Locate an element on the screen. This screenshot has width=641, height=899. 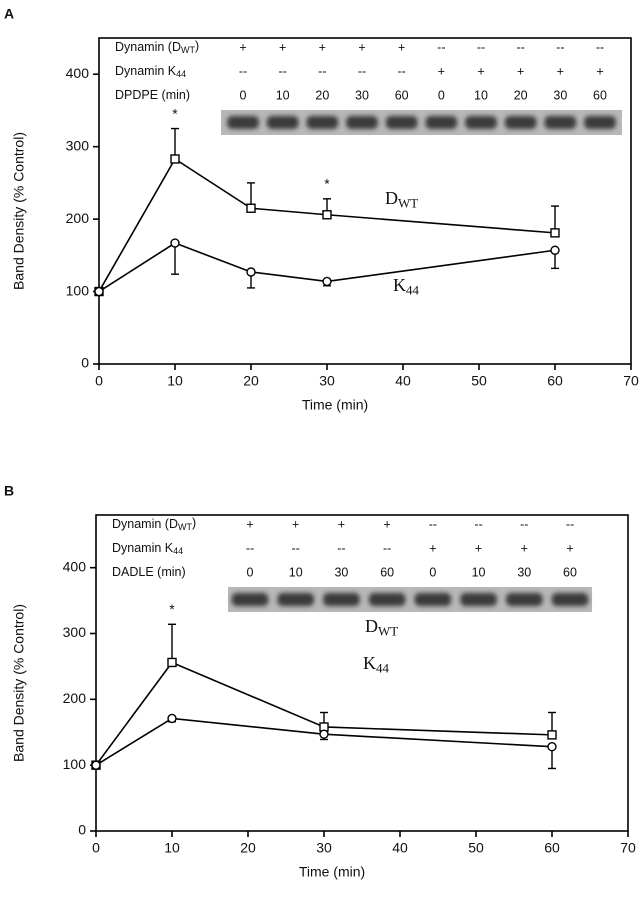
y-tick-label: 0 is located at coordinates (85, 363).